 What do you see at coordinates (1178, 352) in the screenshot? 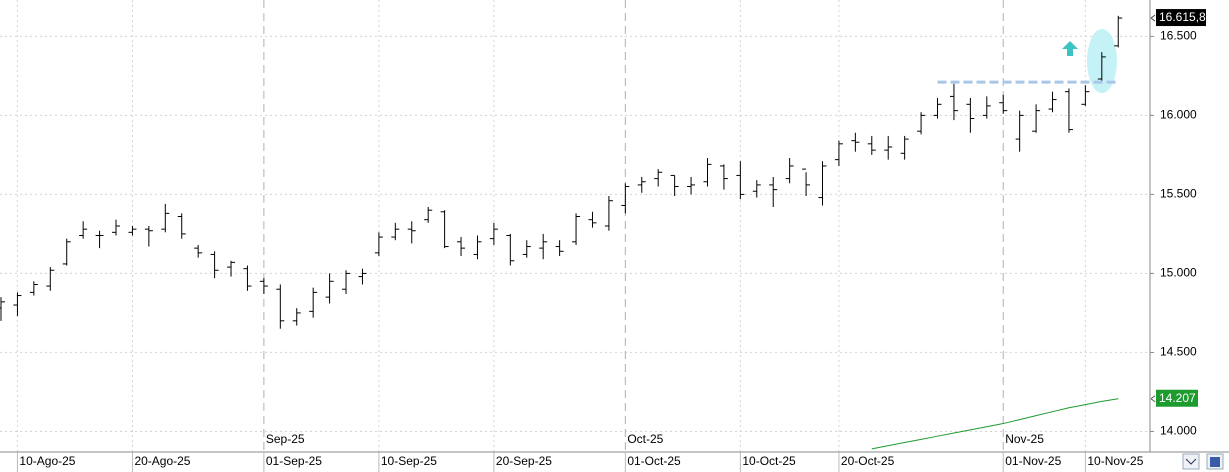
I see `y-tick-label: 14.500` at bounding box center [1178, 352].